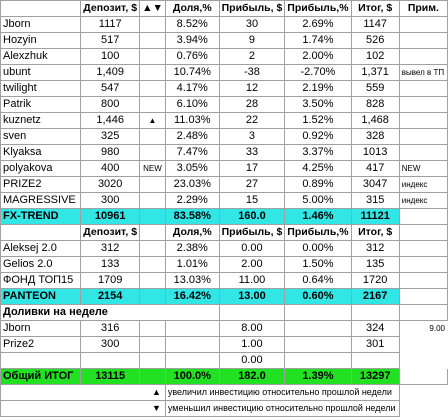  What do you see at coordinates (423, 168) in the screenshot?
I see `row-note: NEW` at bounding box center [423, 168].